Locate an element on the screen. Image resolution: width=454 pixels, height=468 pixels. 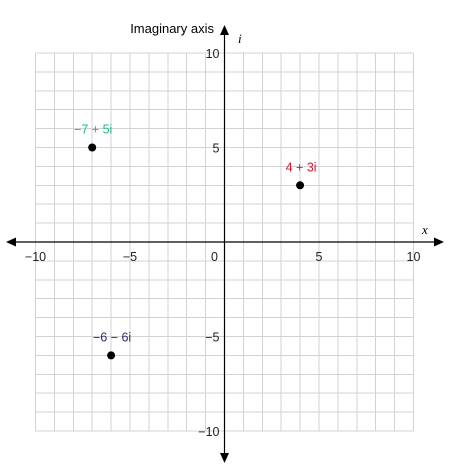
y-axis-title: Imaginary axis is located at coordinates (172, 28).